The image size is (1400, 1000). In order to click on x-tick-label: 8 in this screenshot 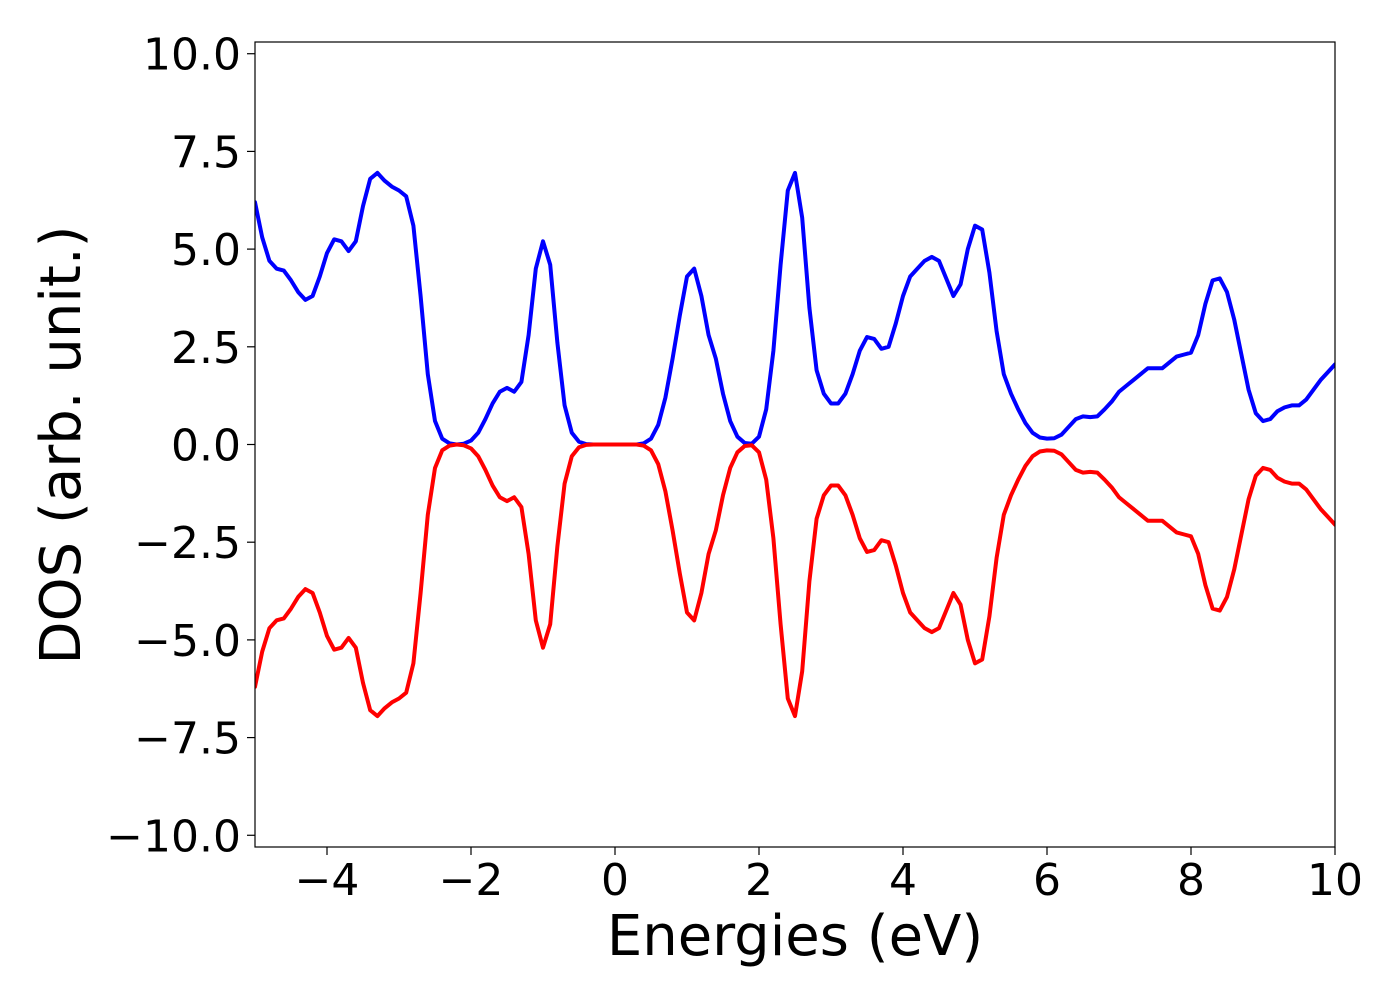, I will do `click(1191, 880)`.